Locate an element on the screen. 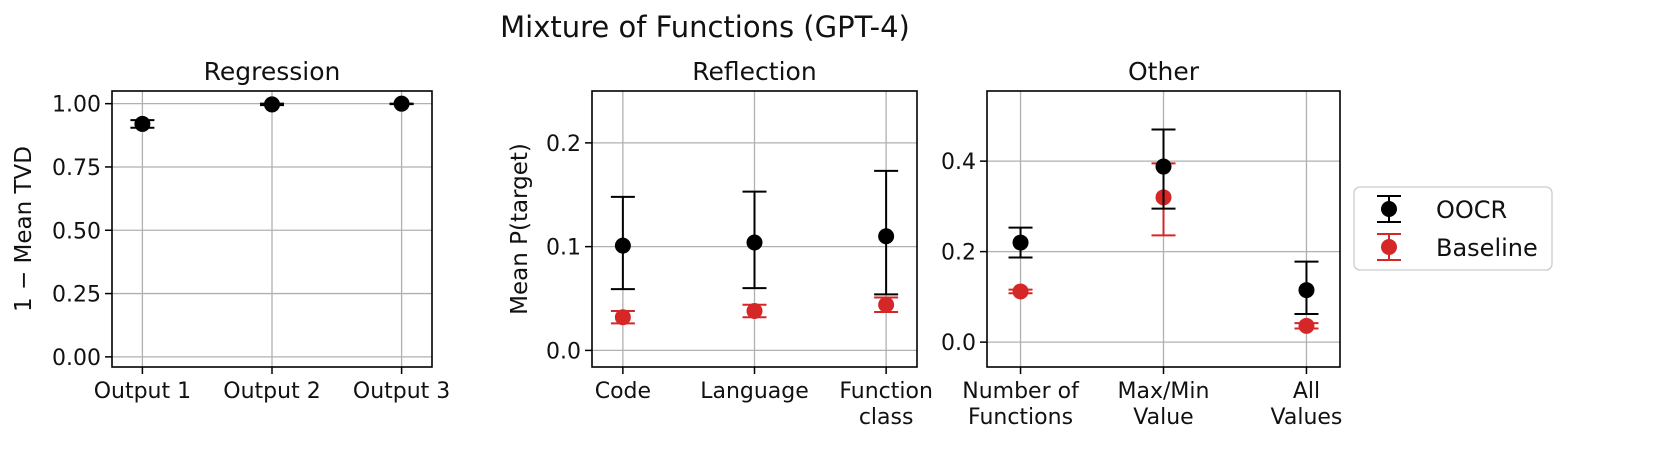 This screenshot has width=1661, height=469. x-tick-label: Functions is located at coordinates (1020, 417).